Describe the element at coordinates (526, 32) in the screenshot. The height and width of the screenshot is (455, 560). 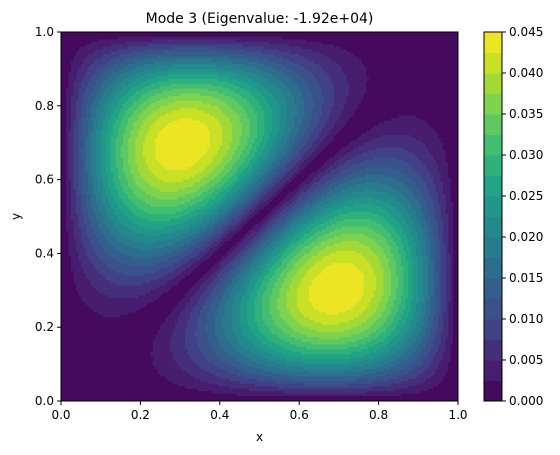
I see `colorbar-tick-label: 0.045` at that location.